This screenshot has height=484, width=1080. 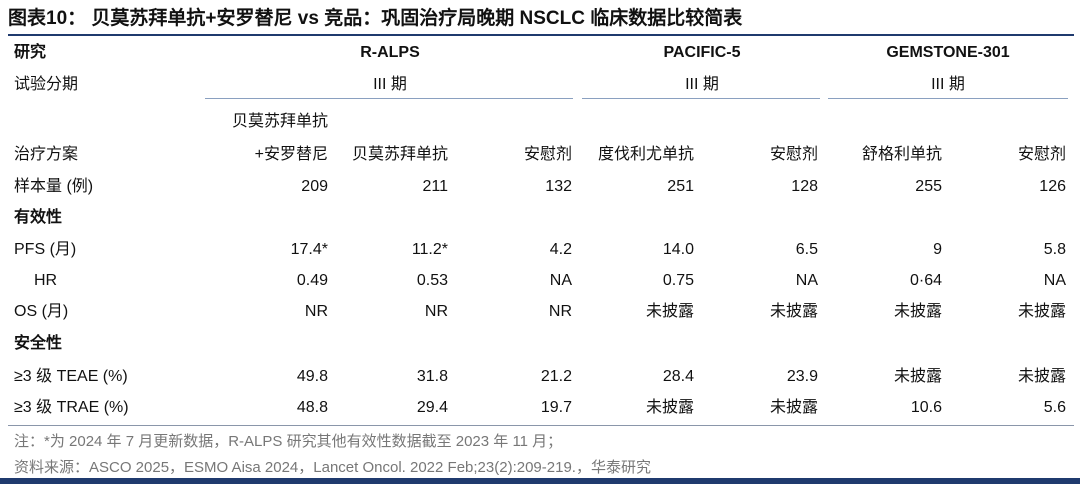 I want to click on section-heading-safety: 安全性, so click(x=38, y=343).